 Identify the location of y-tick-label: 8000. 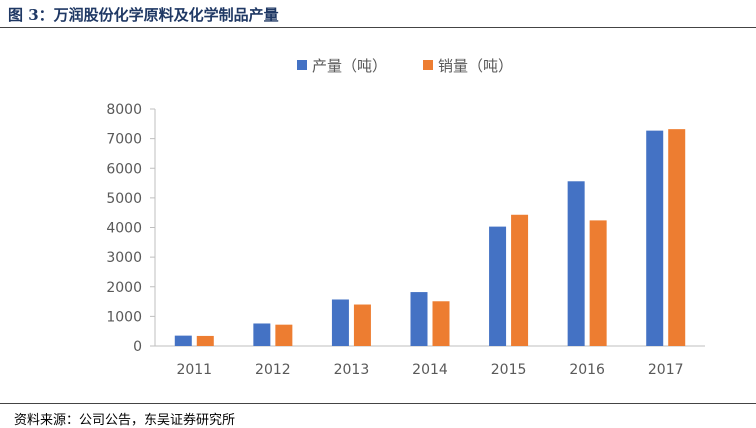
(124, 110).